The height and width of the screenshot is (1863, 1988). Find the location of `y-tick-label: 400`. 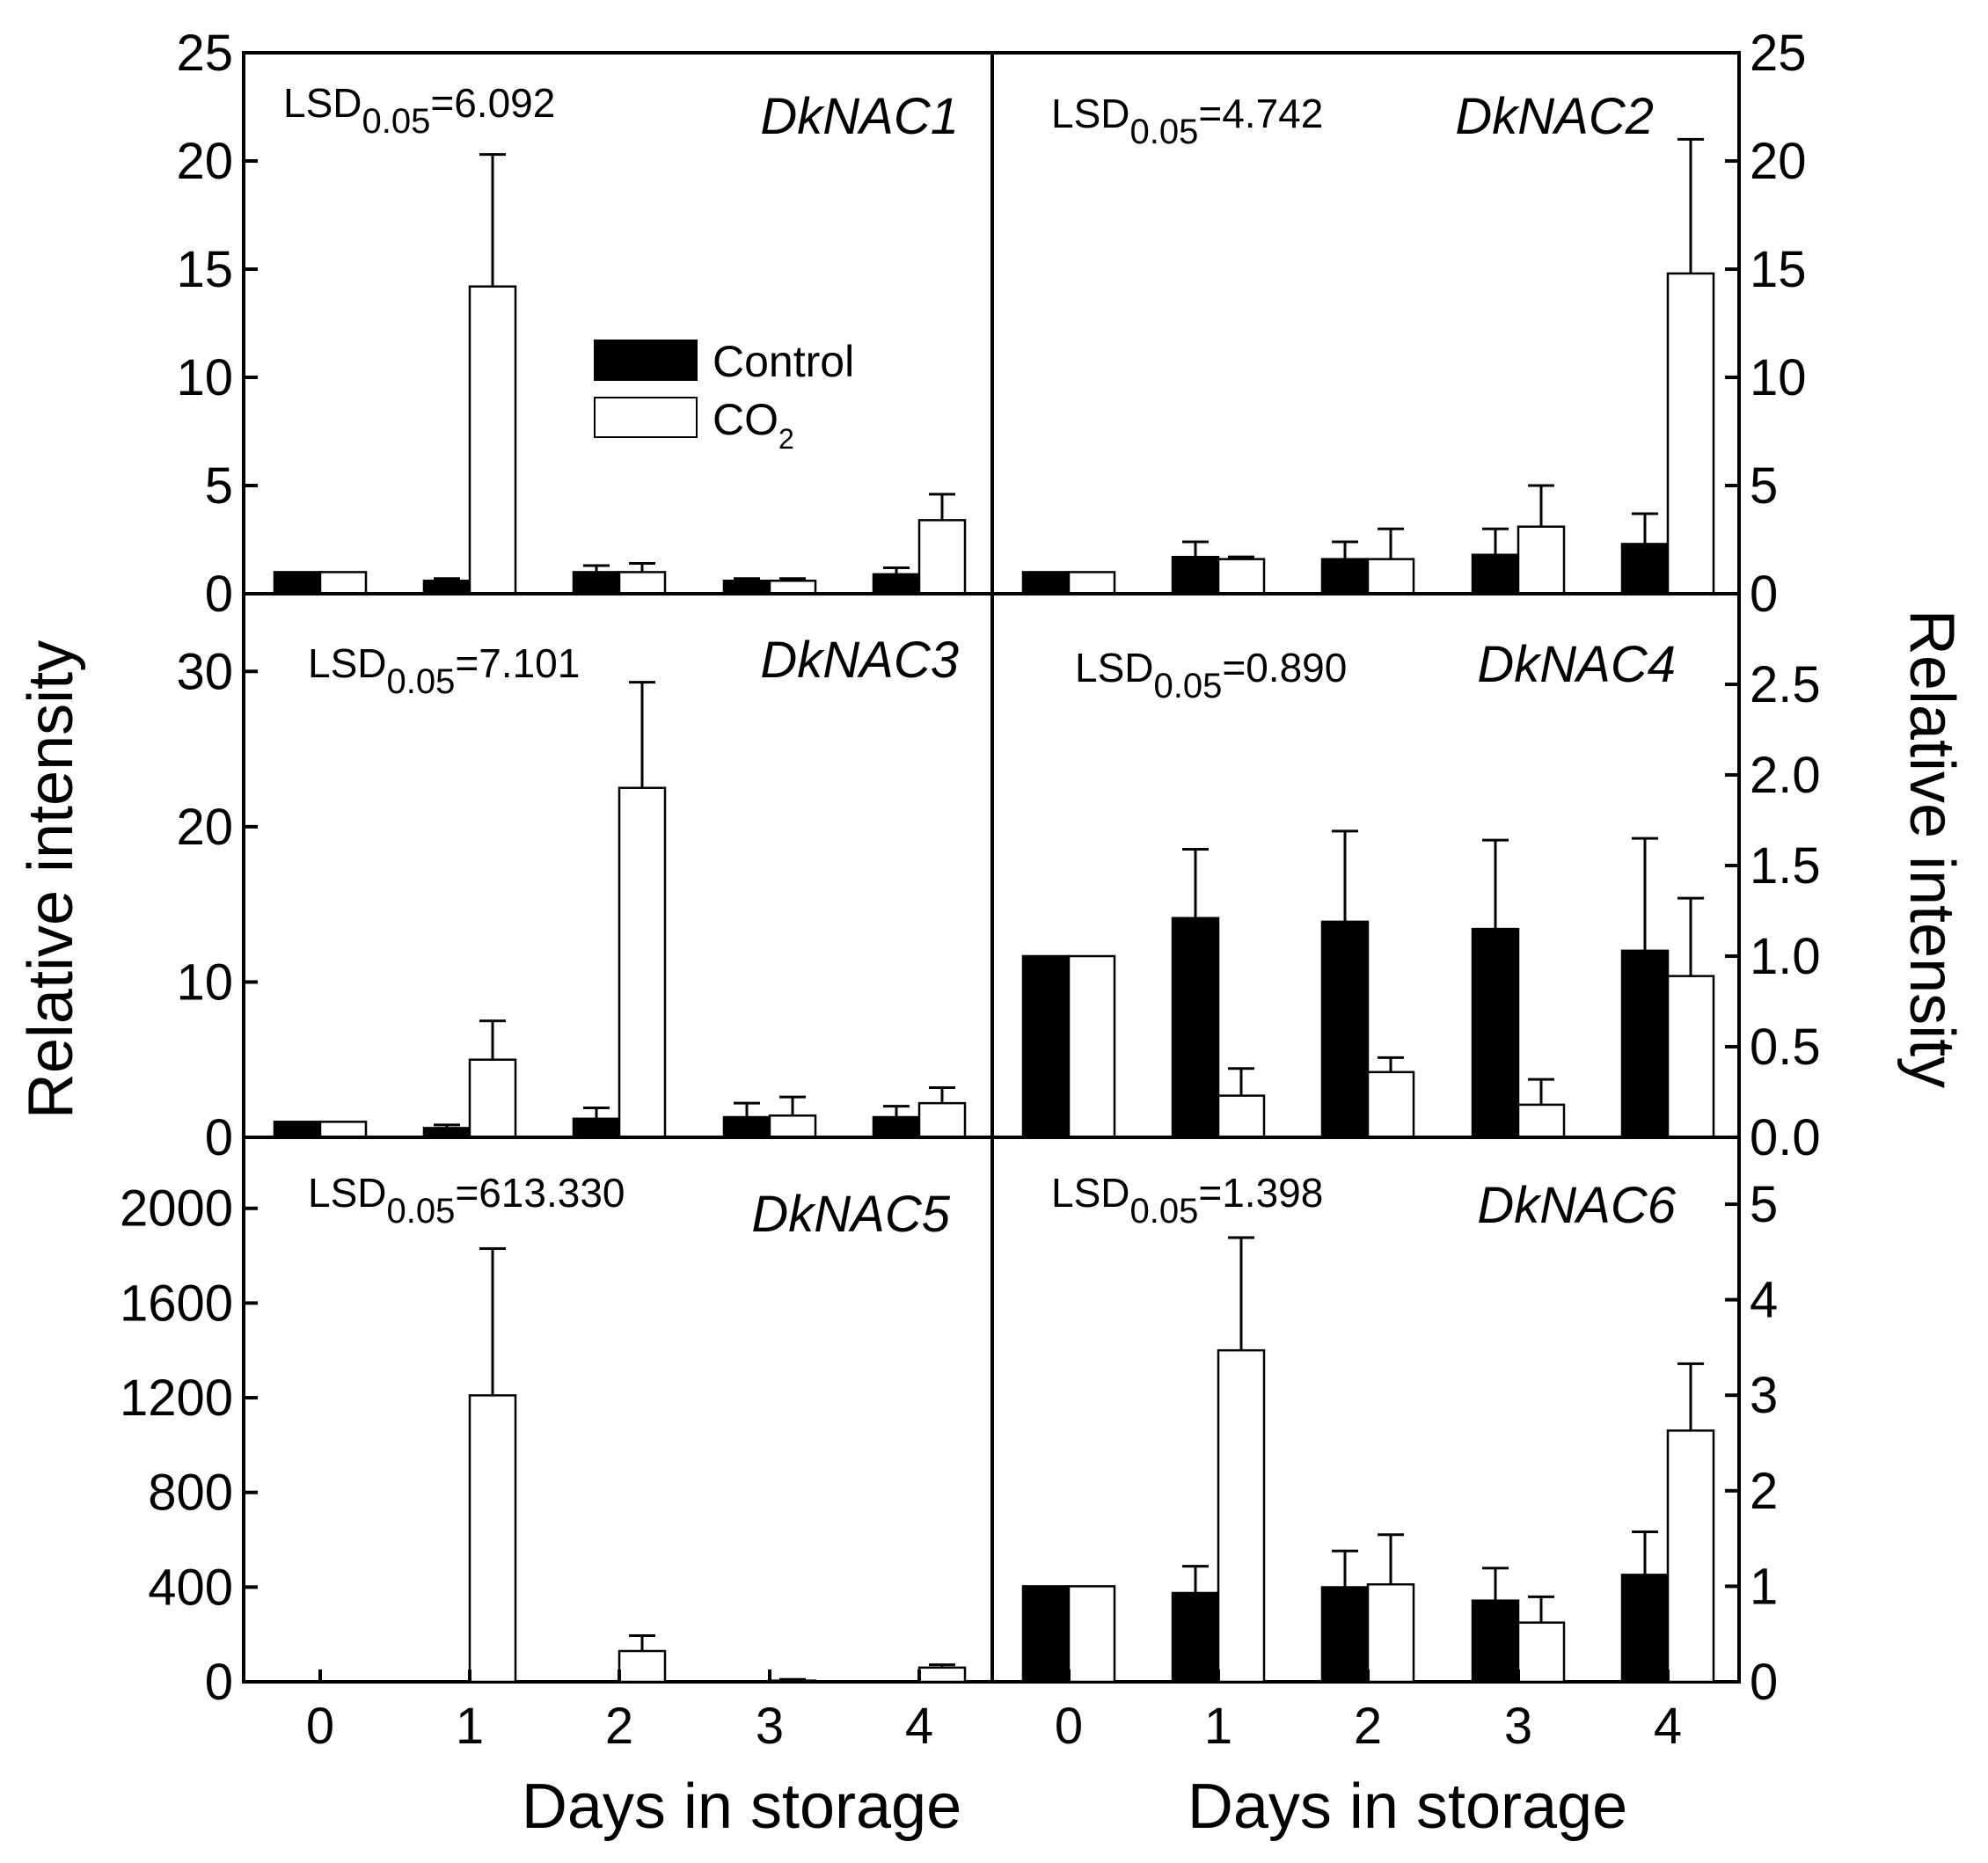

y-tick-label: 400 is located at coordinates (190, 1587).